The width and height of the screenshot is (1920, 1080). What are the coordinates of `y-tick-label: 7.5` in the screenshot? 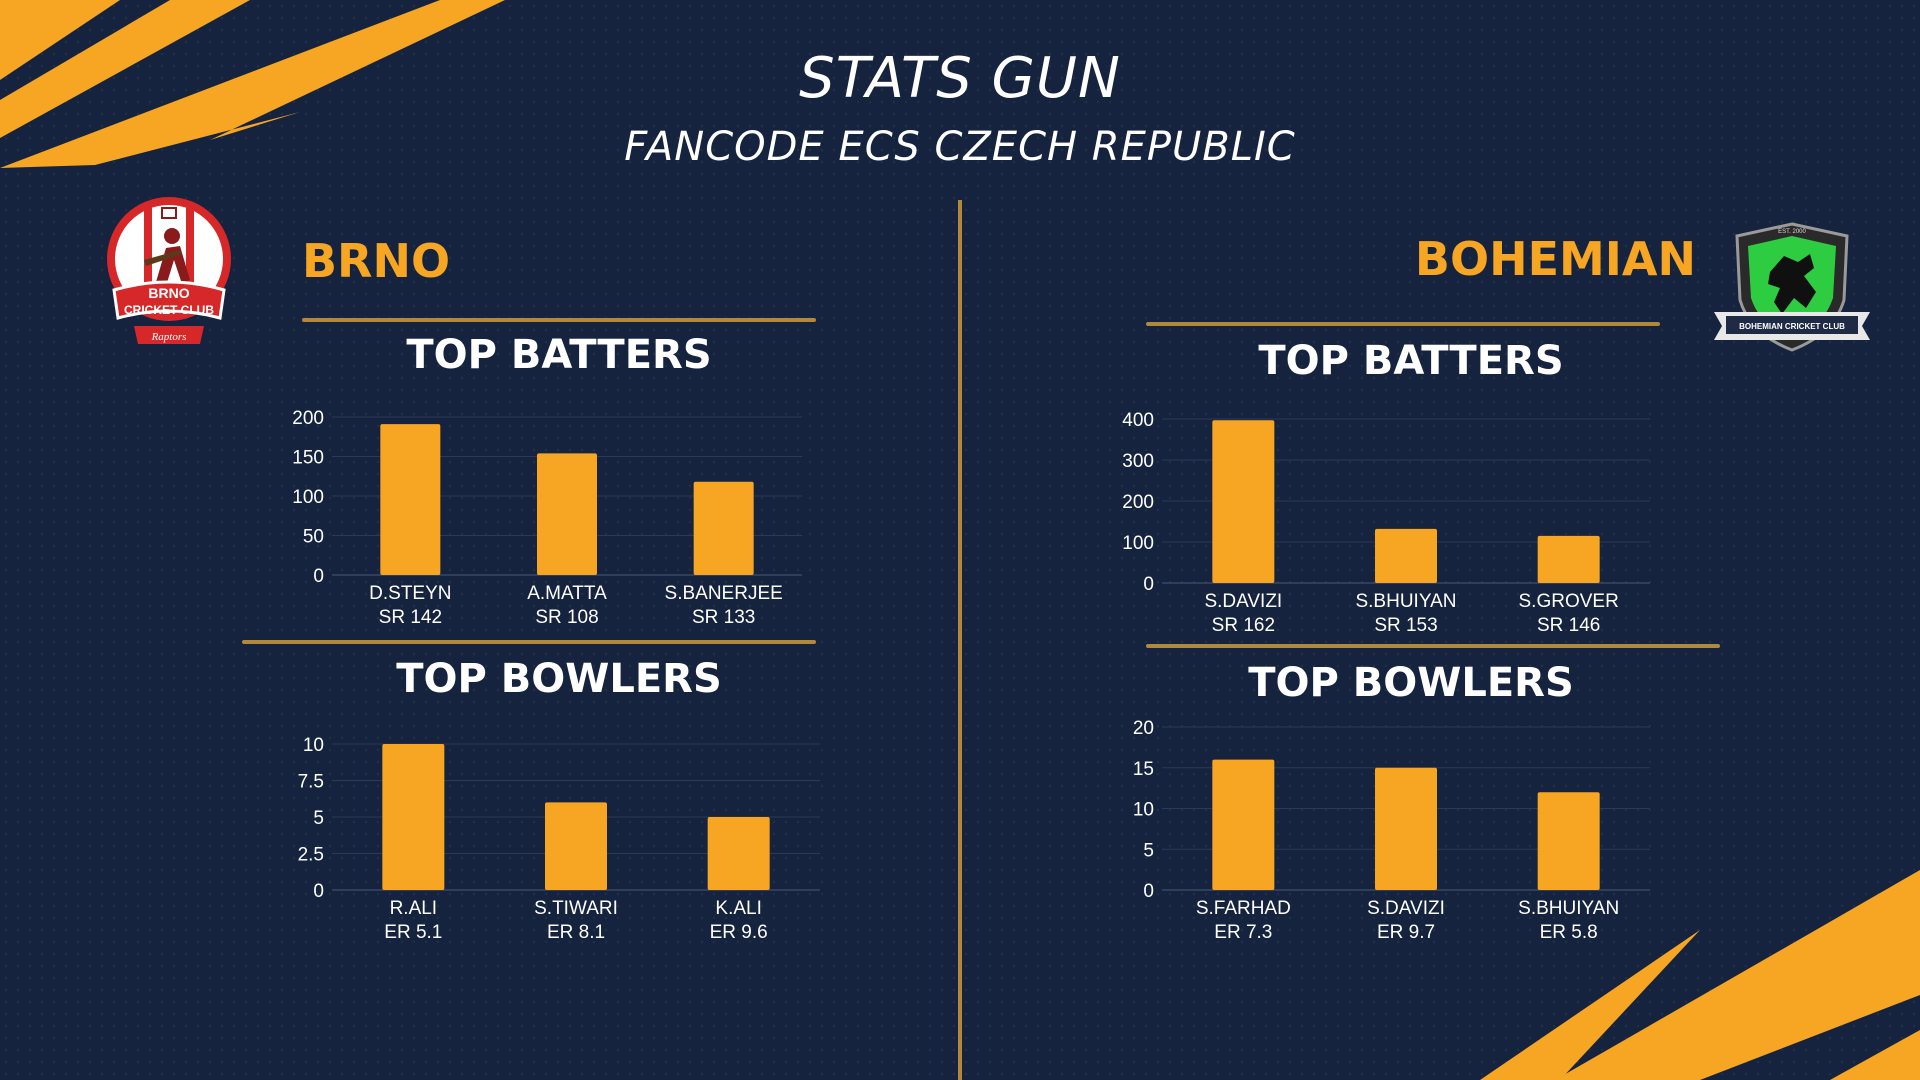 It's located at (311, 782).